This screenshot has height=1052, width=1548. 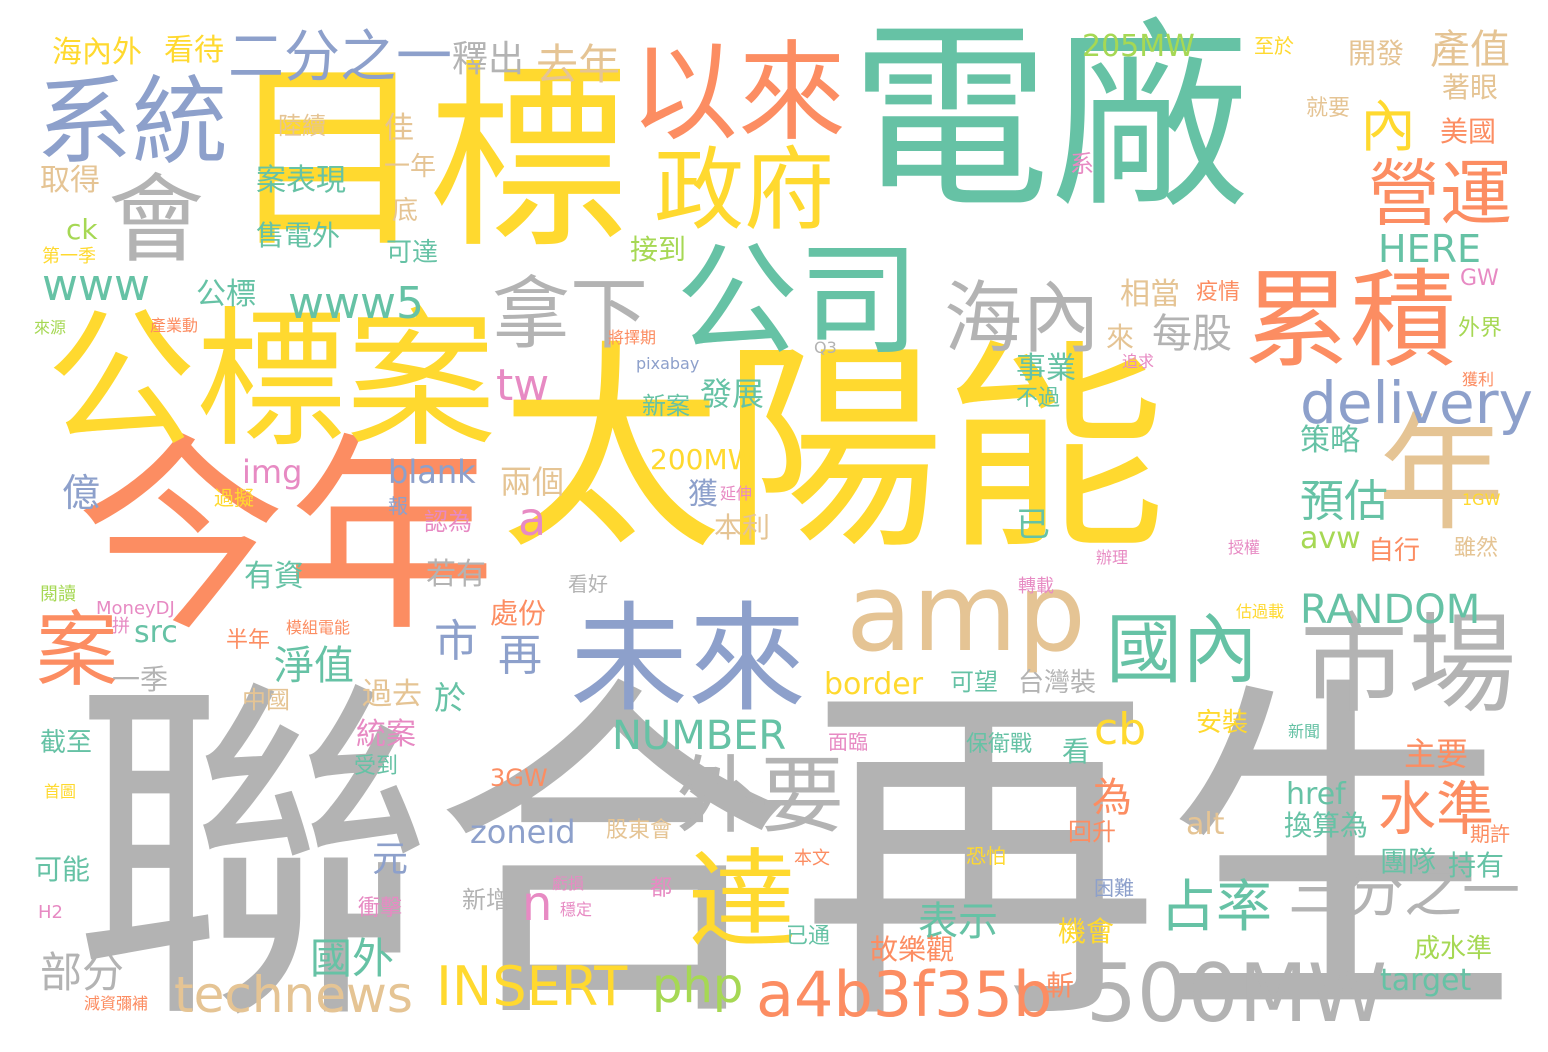 What do you see at coordinates (226, 294) in the screenshot?
I see `word-公標: 公標` at bounding box center [226, 294].